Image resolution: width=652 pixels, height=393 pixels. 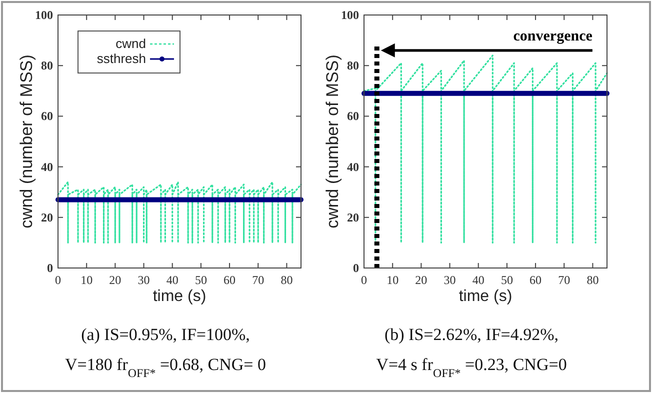 I want to click on text: V=180 fr$_{OFF*}$=0.68, CNG= 0, so click(x=165, y=367).